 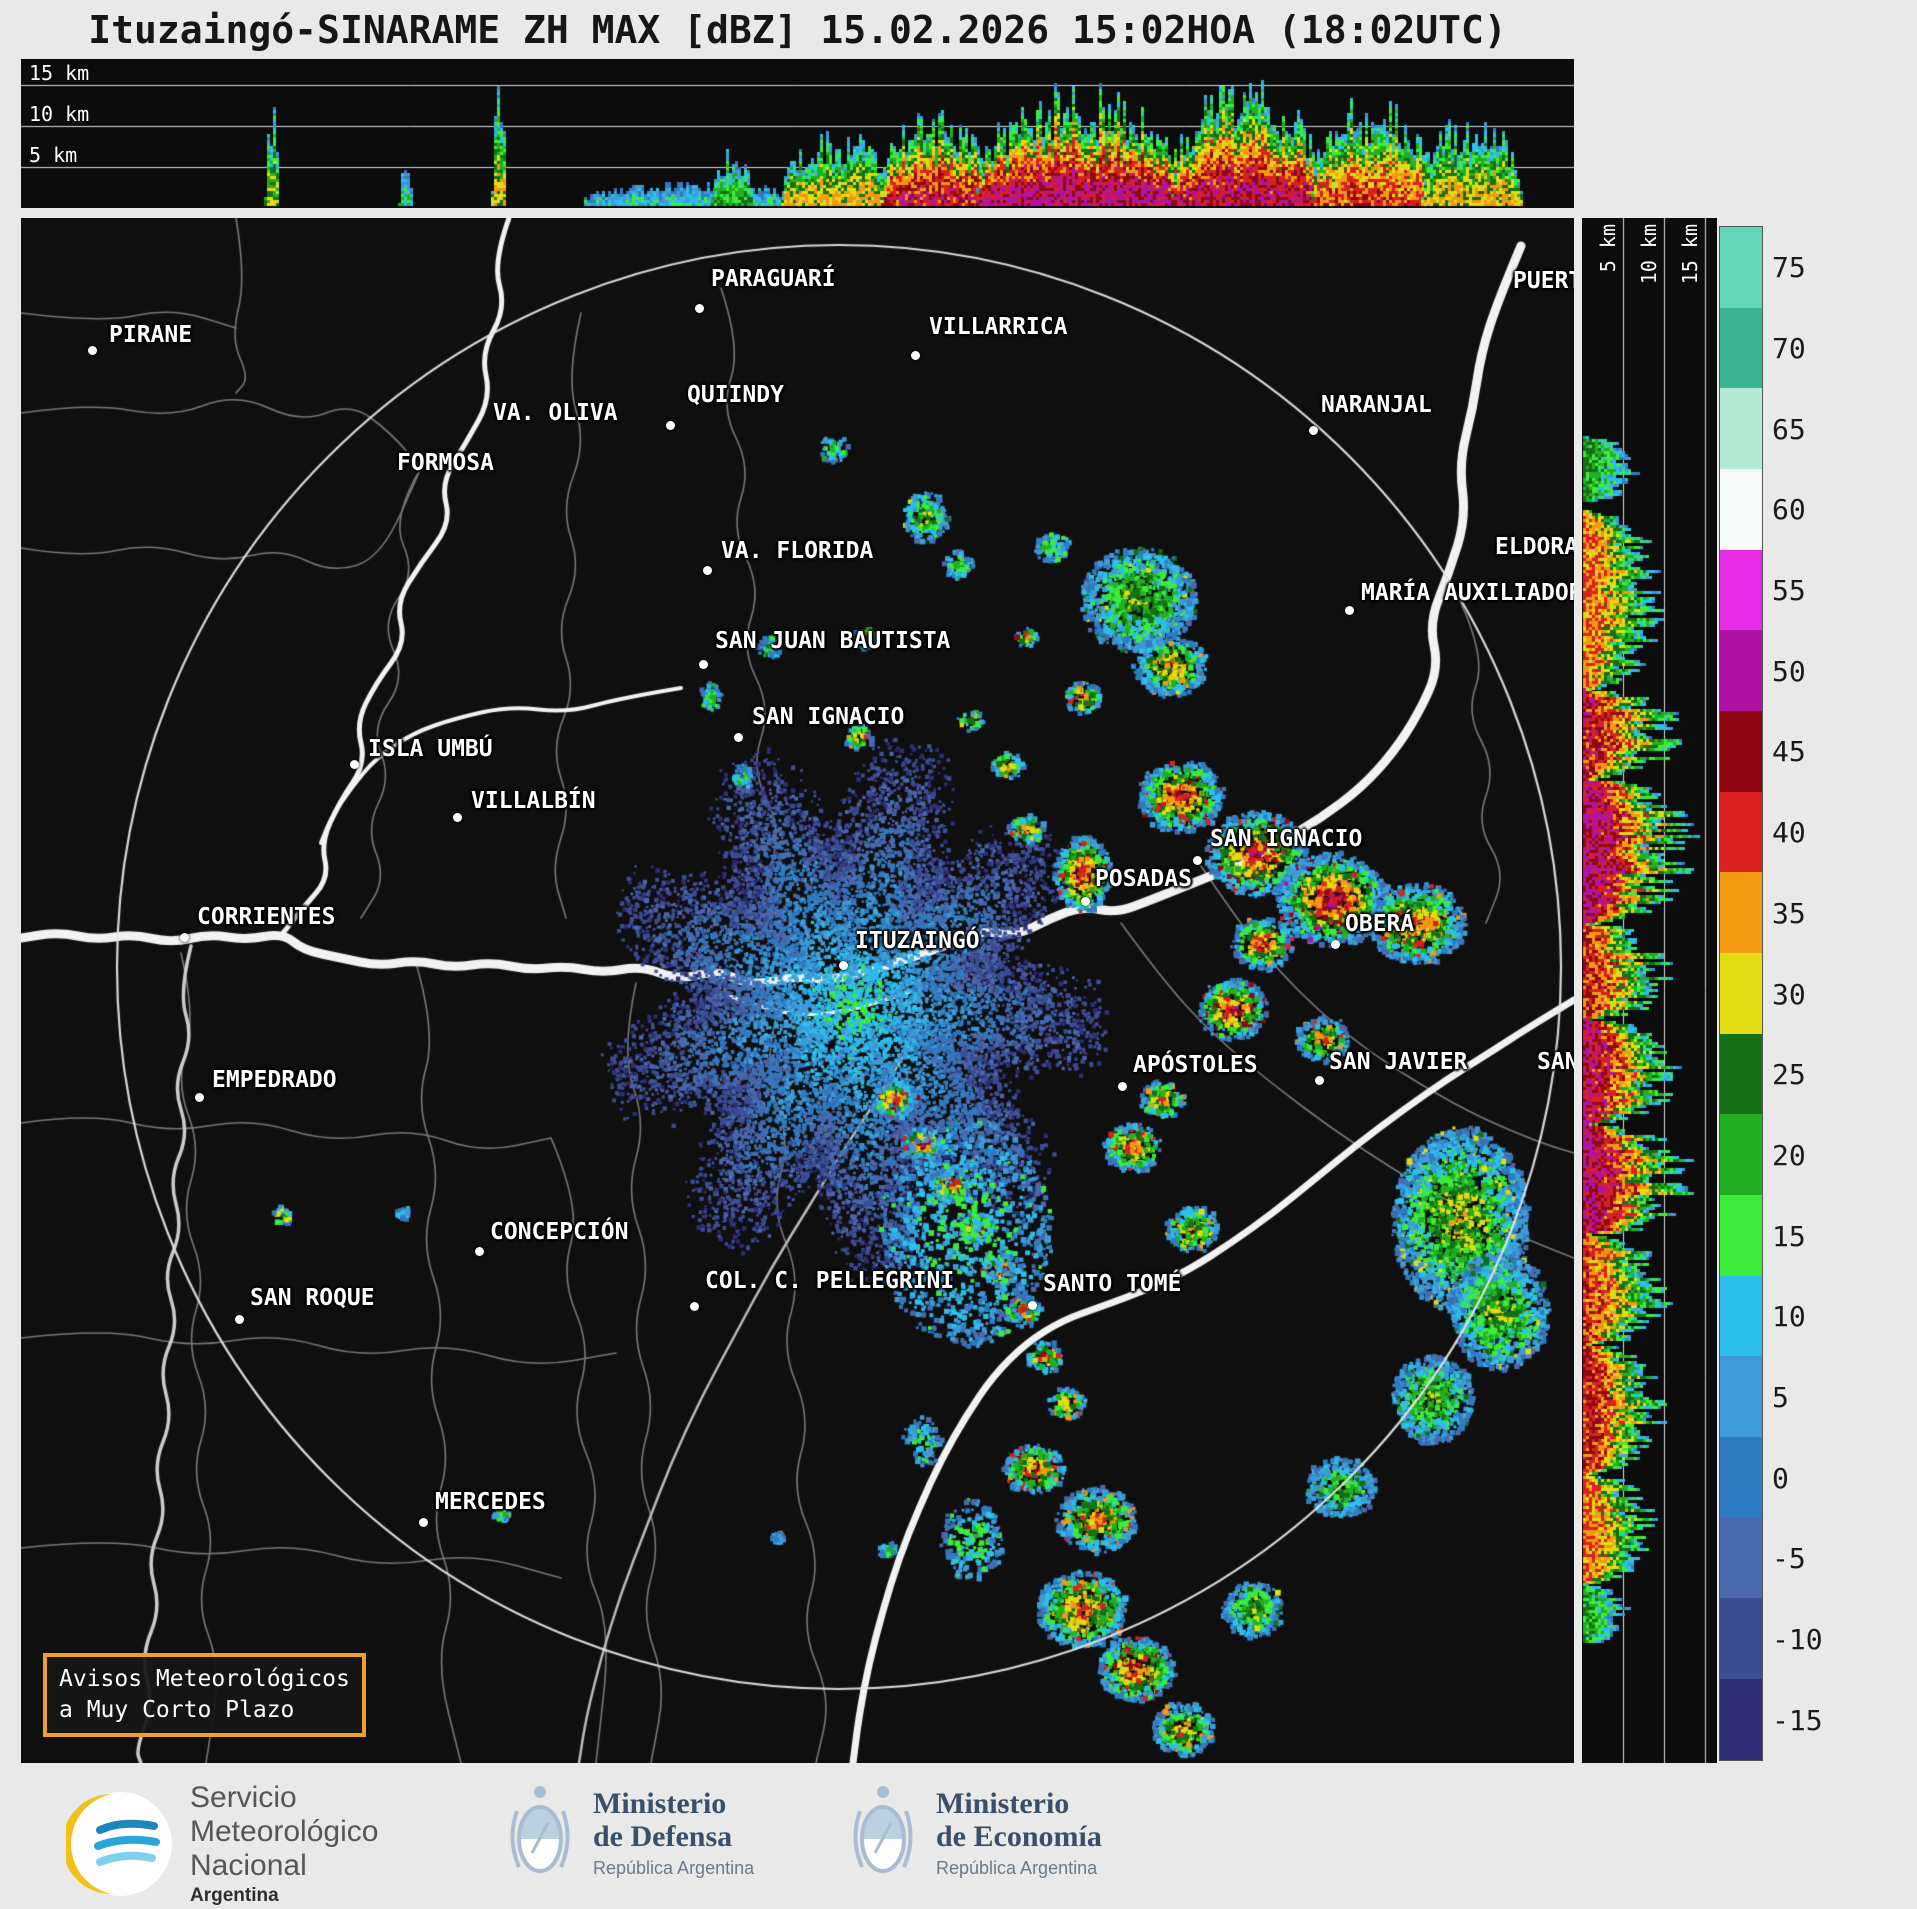 I want to click on city-label: CONCEPCIÓN, so click(x=559, y=1232).